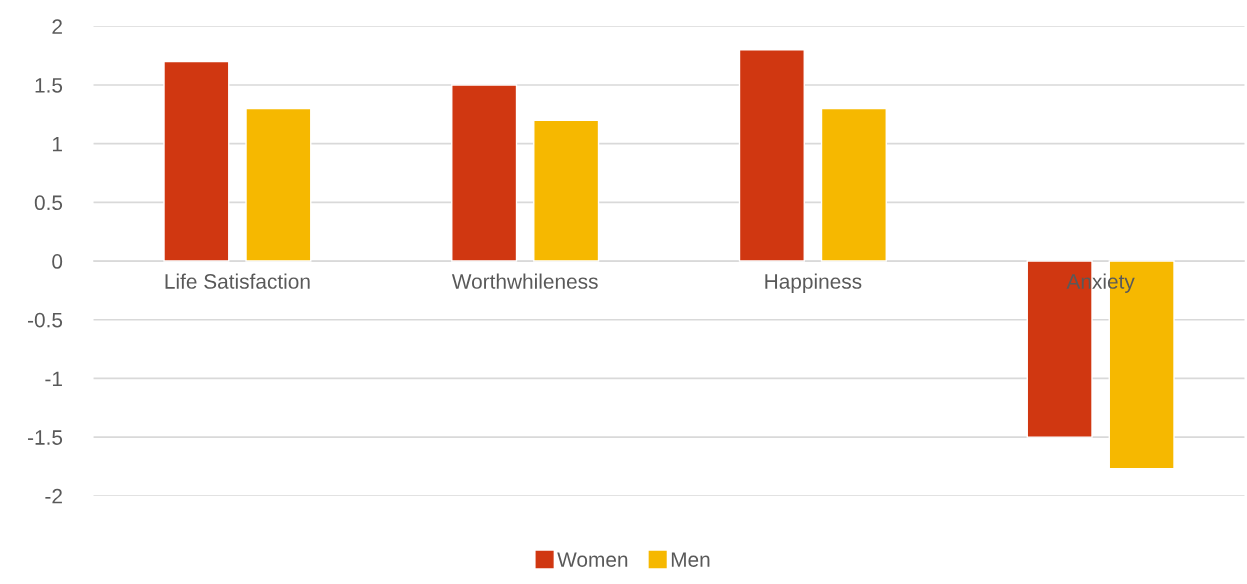  I want to click on x-tick-label: Happiness, so click(813, 283).